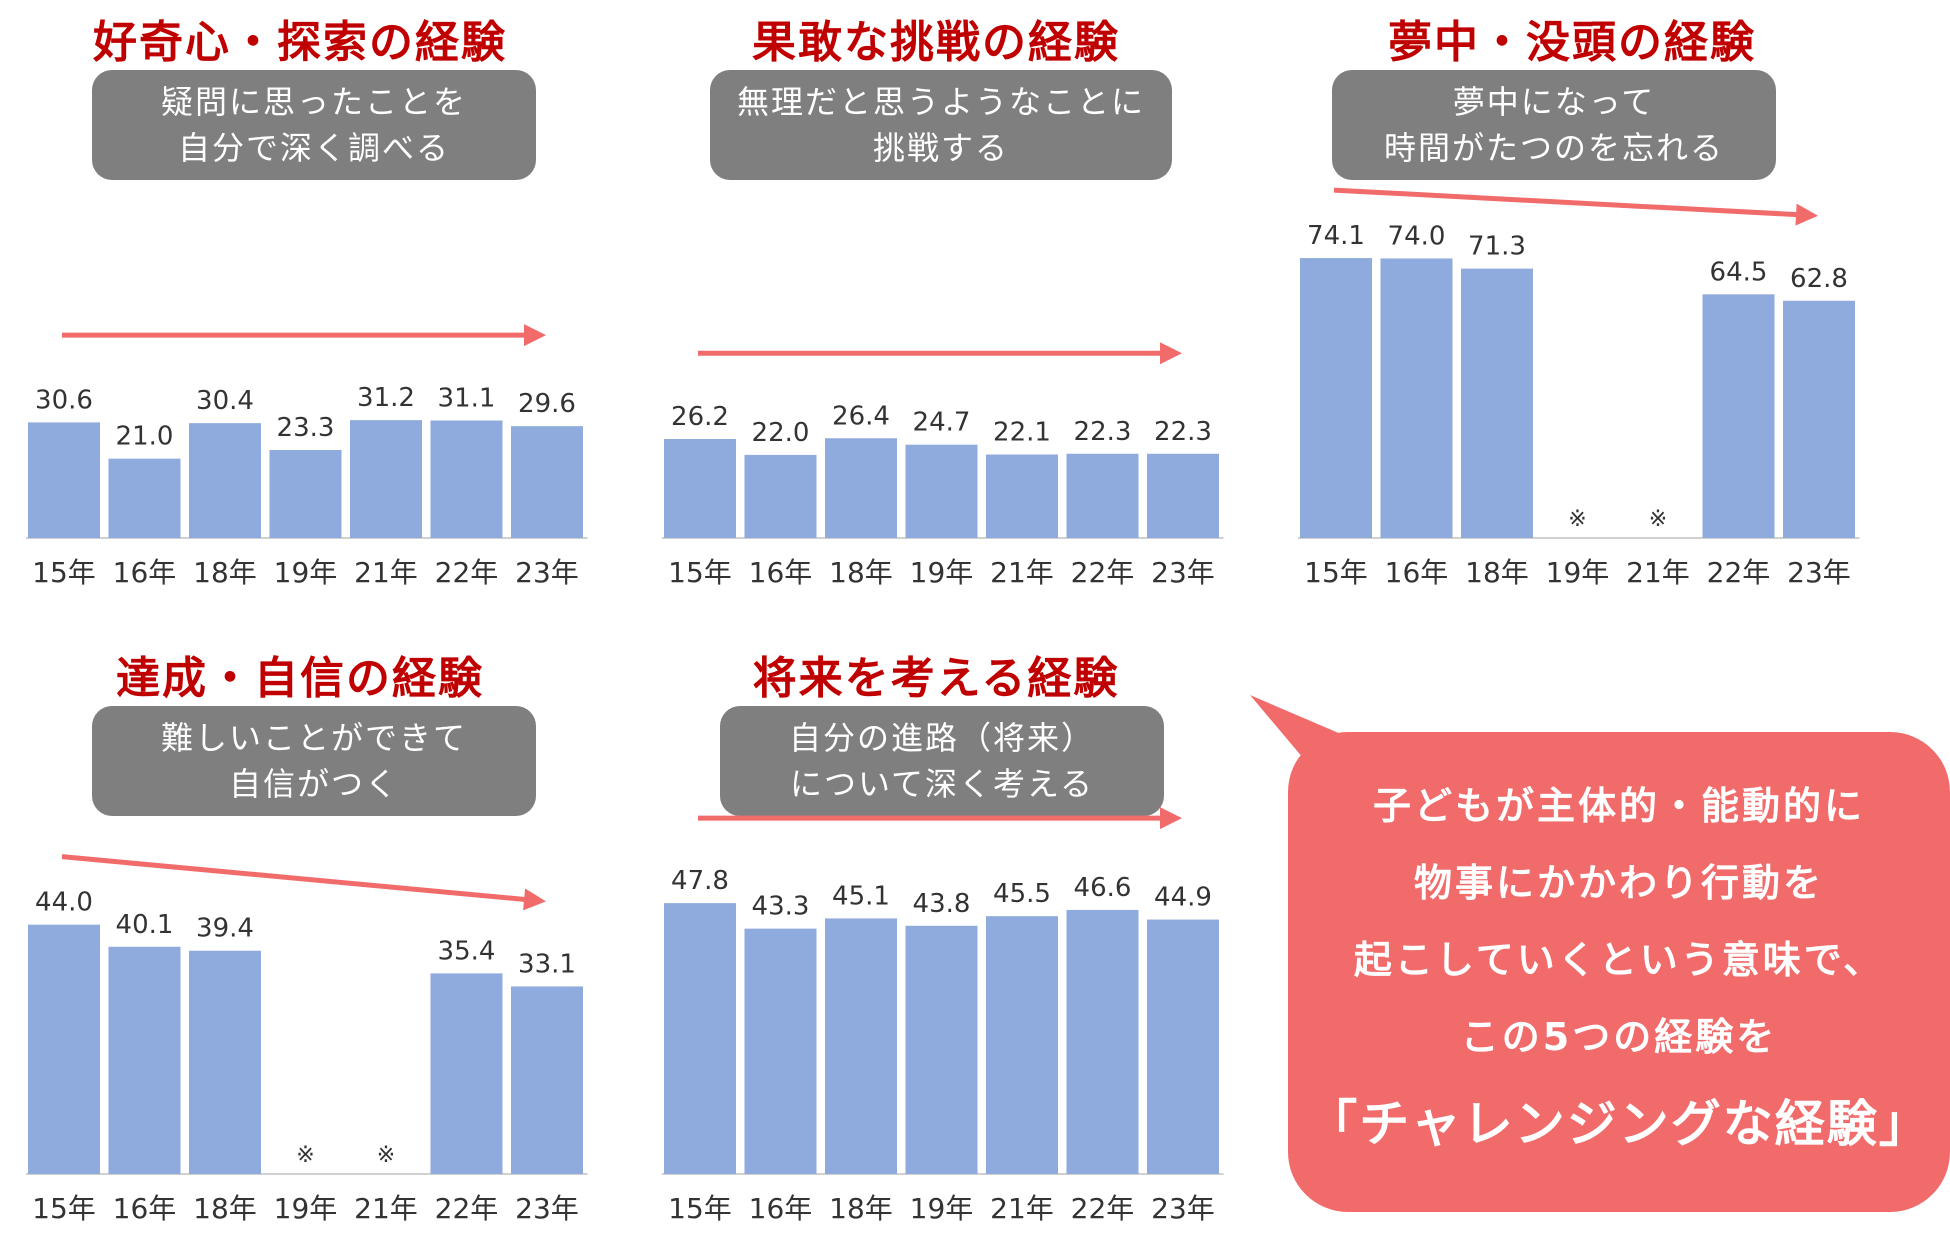 The image size is (1950, 1256). Describe the element at coordinates (1618, 806) in the screenshot. I see `callout-line: 子どもが主体的・能動的に` at that location.